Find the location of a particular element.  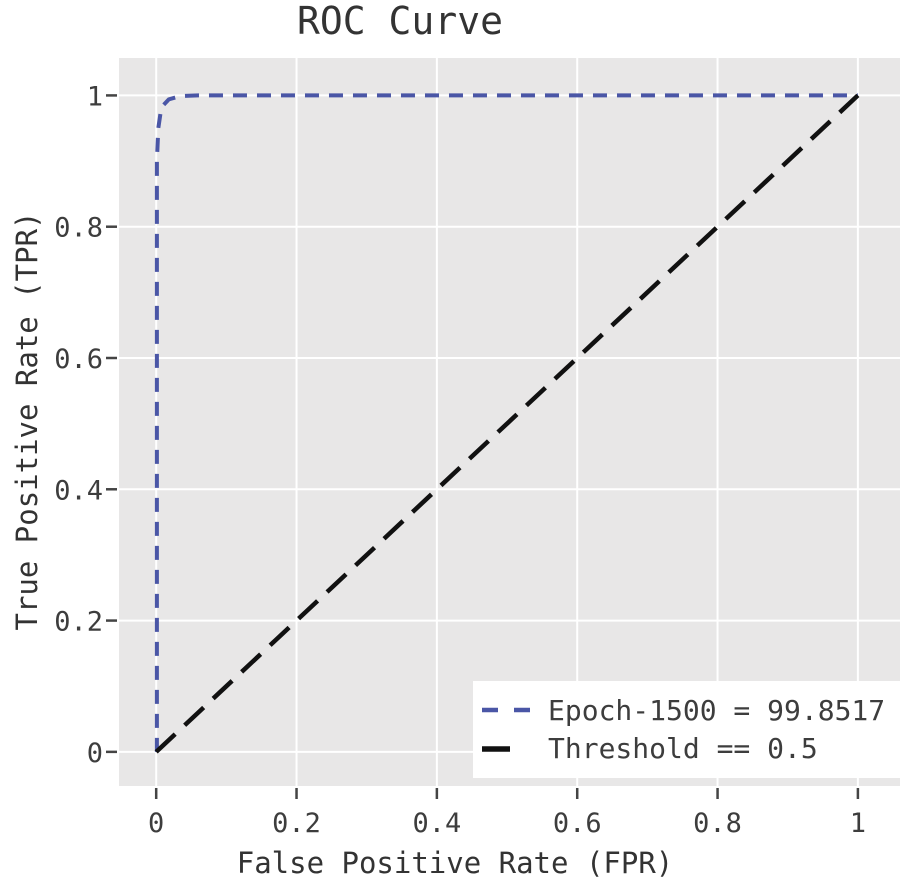

chart-title: ROC Curve is located at coordinates (400, 21).